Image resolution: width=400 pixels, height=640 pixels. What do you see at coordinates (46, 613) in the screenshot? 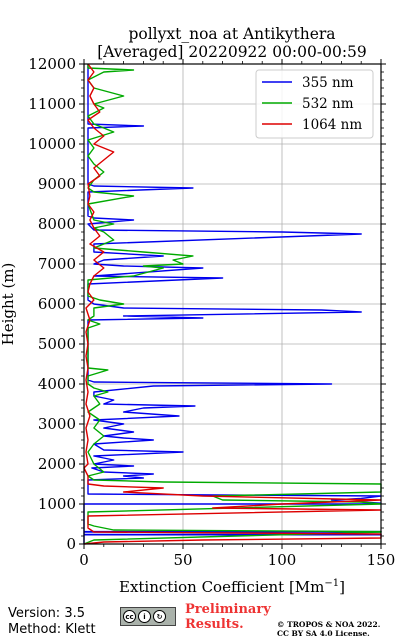
I see `version-text: Version: 3.5` at bounding box center [46, 613].